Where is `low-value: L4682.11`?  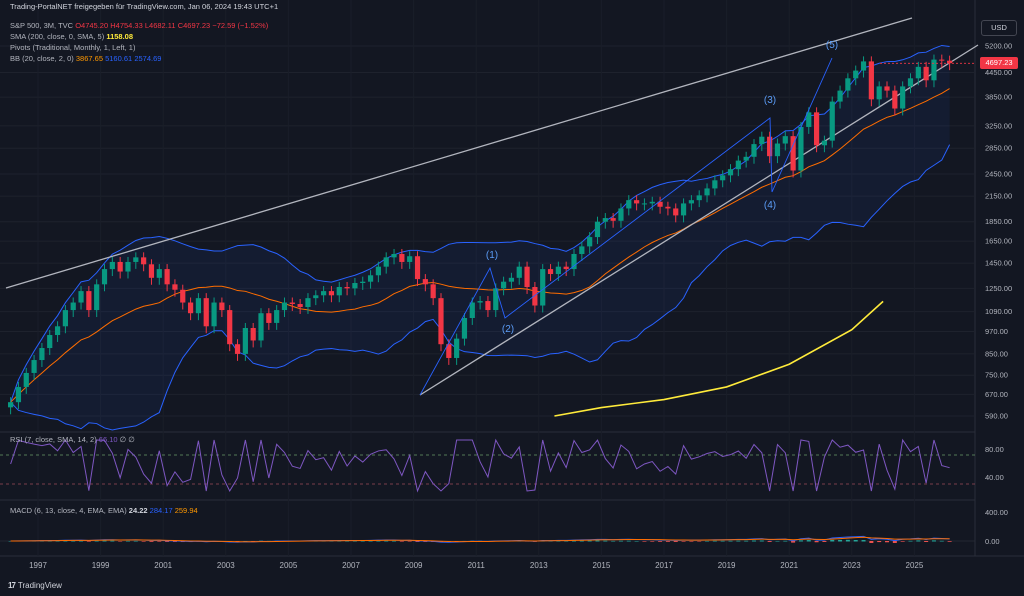
low-value: L4682.11 is located at coordinates (160, 25).